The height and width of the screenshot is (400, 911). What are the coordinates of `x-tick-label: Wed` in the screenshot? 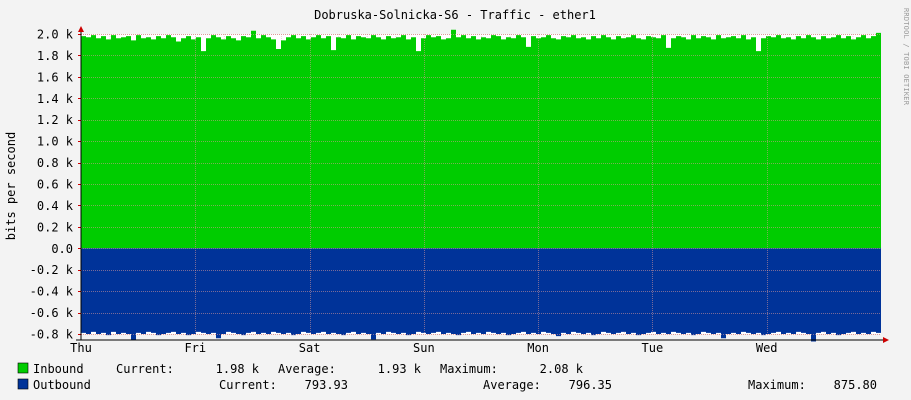 It's located at (767, 348).